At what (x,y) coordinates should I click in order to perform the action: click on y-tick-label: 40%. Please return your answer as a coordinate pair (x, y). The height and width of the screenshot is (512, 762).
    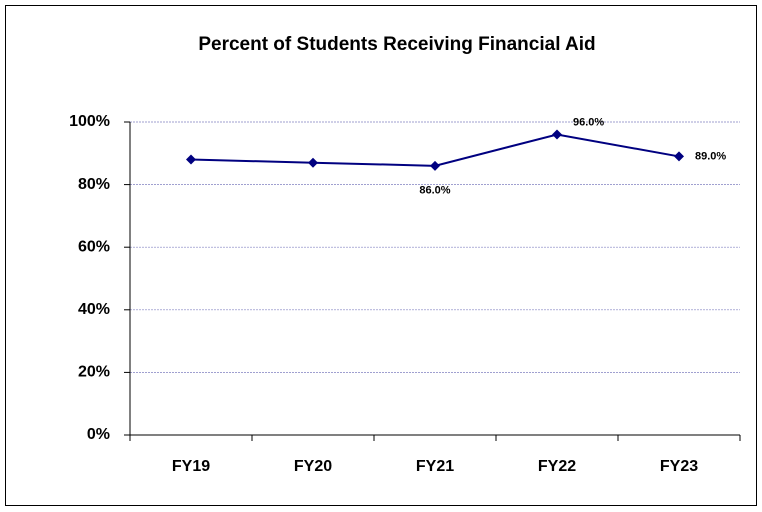
    Looking at the image, I should click on (94, 309).